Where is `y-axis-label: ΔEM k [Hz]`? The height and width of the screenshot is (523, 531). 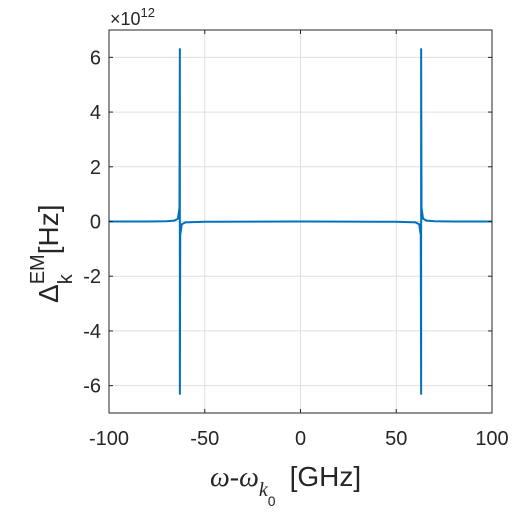
y-axis-label: ΔEM k [Hz] is located at coordinates (52, 254).